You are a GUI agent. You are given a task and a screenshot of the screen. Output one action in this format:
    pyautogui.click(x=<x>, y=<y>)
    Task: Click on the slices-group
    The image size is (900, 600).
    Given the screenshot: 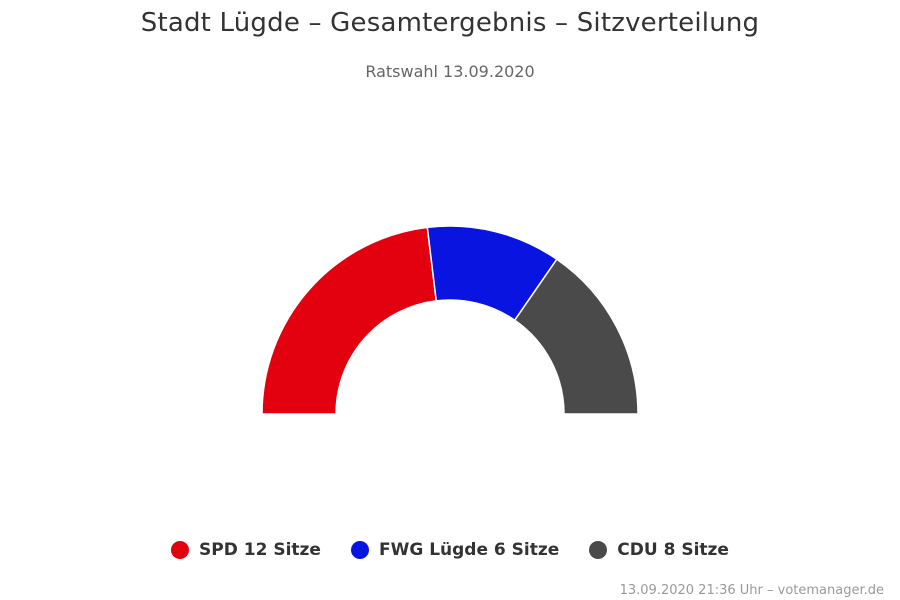 What is the action you would take?
    pyautogui.click(x=450, y=320)
    